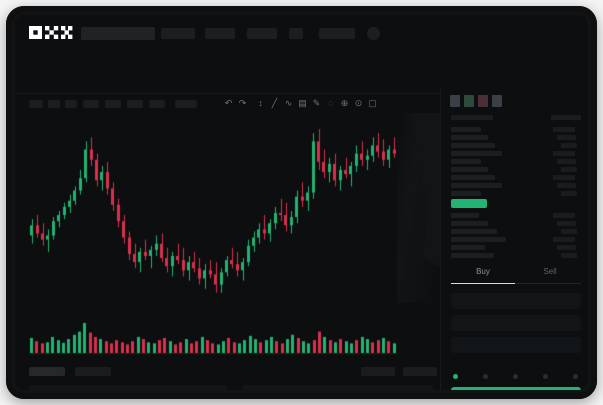 The width and height of the screenshot is (603, 405). I want to click on magnet-icon: ⊕, so click(344, 103).